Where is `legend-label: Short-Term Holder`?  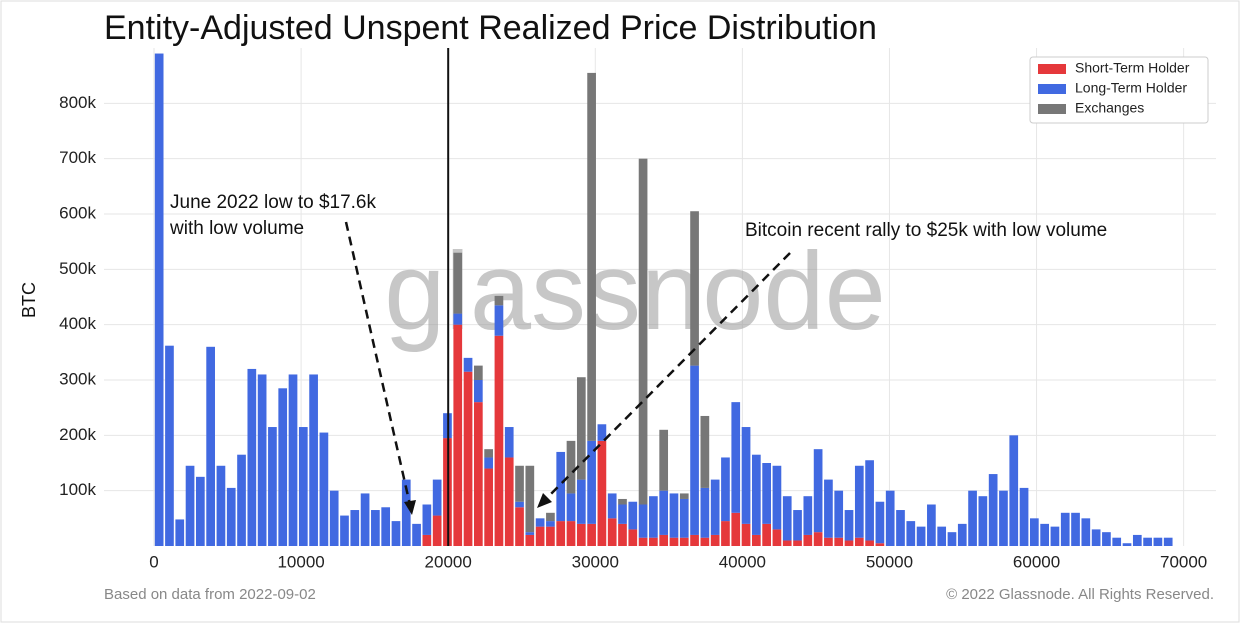
legend-label: Short-Term Holder is located at coordinates (1132, 68).